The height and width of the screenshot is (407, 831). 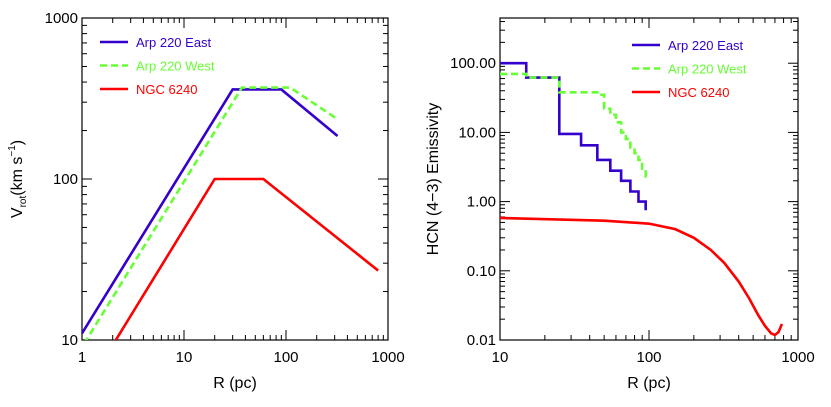 What do you see at coordinates (17, 212) in the screenshot?
I see `y-axis-title-v: V` at bounding box center [17, 212].